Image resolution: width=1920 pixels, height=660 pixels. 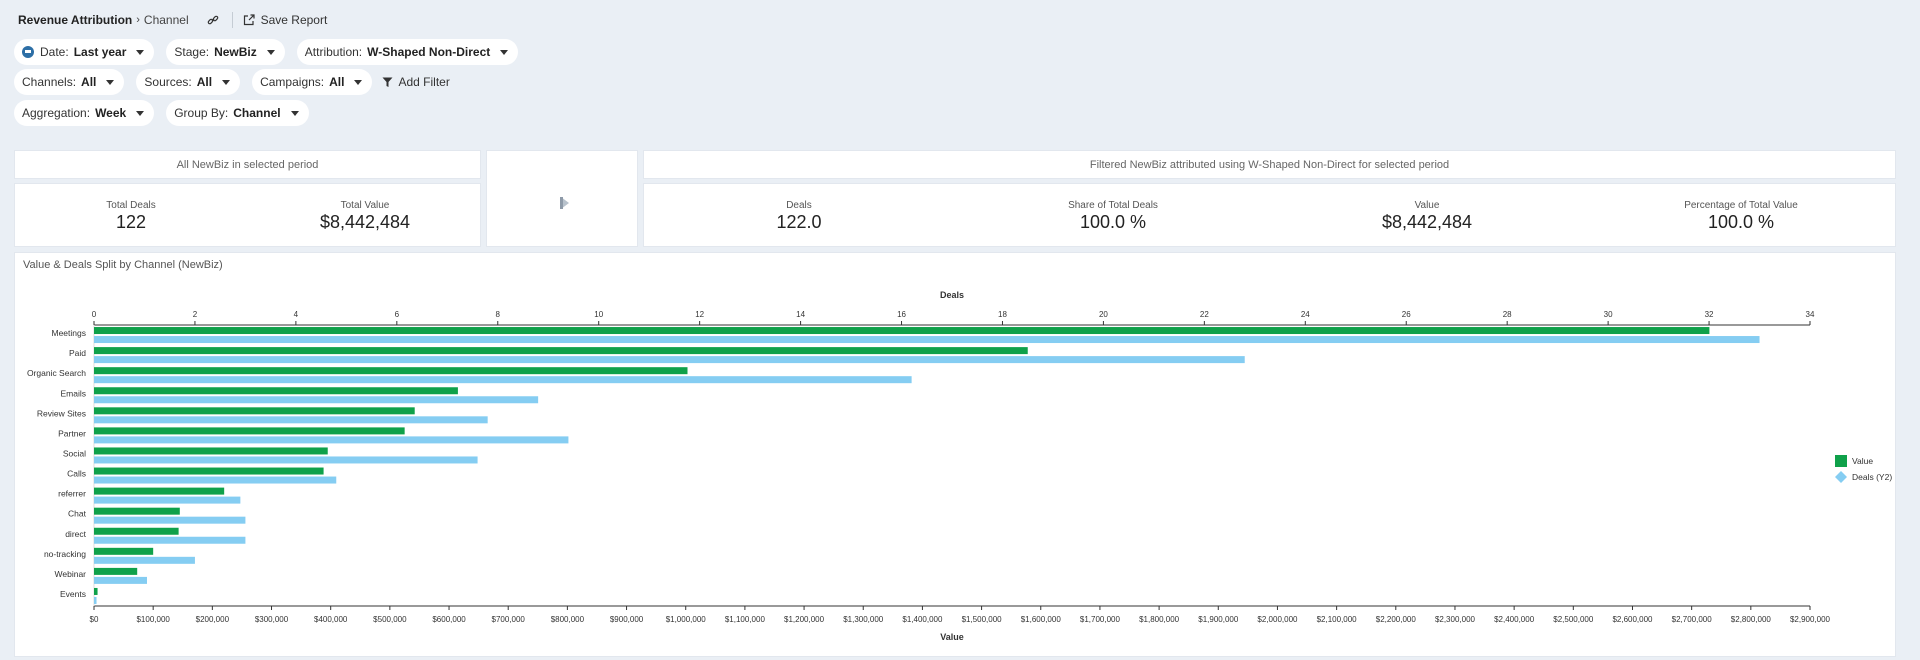 What do you see at coordinates (73, 393) in the screenshot?
I see `category-label: Emails` at bounding box center [73, 393].